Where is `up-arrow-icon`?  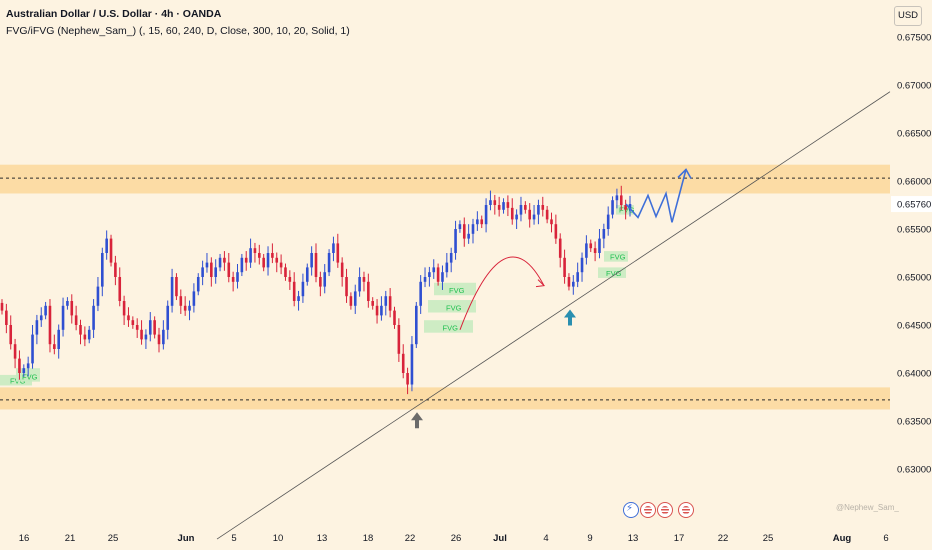 up-arrow-icon is located at coordinates (417, 420).